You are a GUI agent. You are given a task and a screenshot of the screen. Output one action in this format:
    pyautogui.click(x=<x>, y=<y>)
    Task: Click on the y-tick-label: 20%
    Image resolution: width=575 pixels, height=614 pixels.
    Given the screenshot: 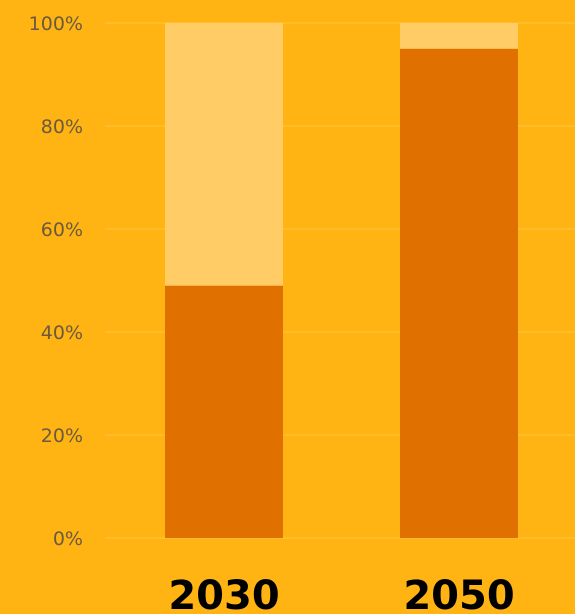 What is the action you would take?
    pyautogui.click(x=62, y=436)
    